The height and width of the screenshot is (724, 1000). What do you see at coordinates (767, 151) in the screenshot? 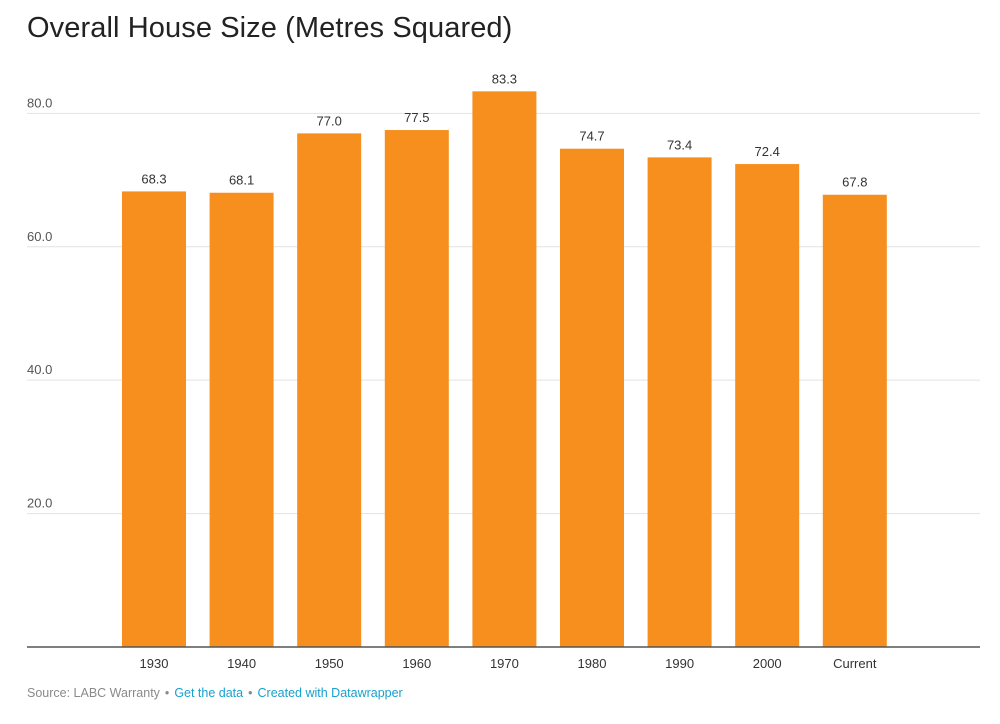
I see `bar-value-label: 72.4` at bounding box center [767, 151].